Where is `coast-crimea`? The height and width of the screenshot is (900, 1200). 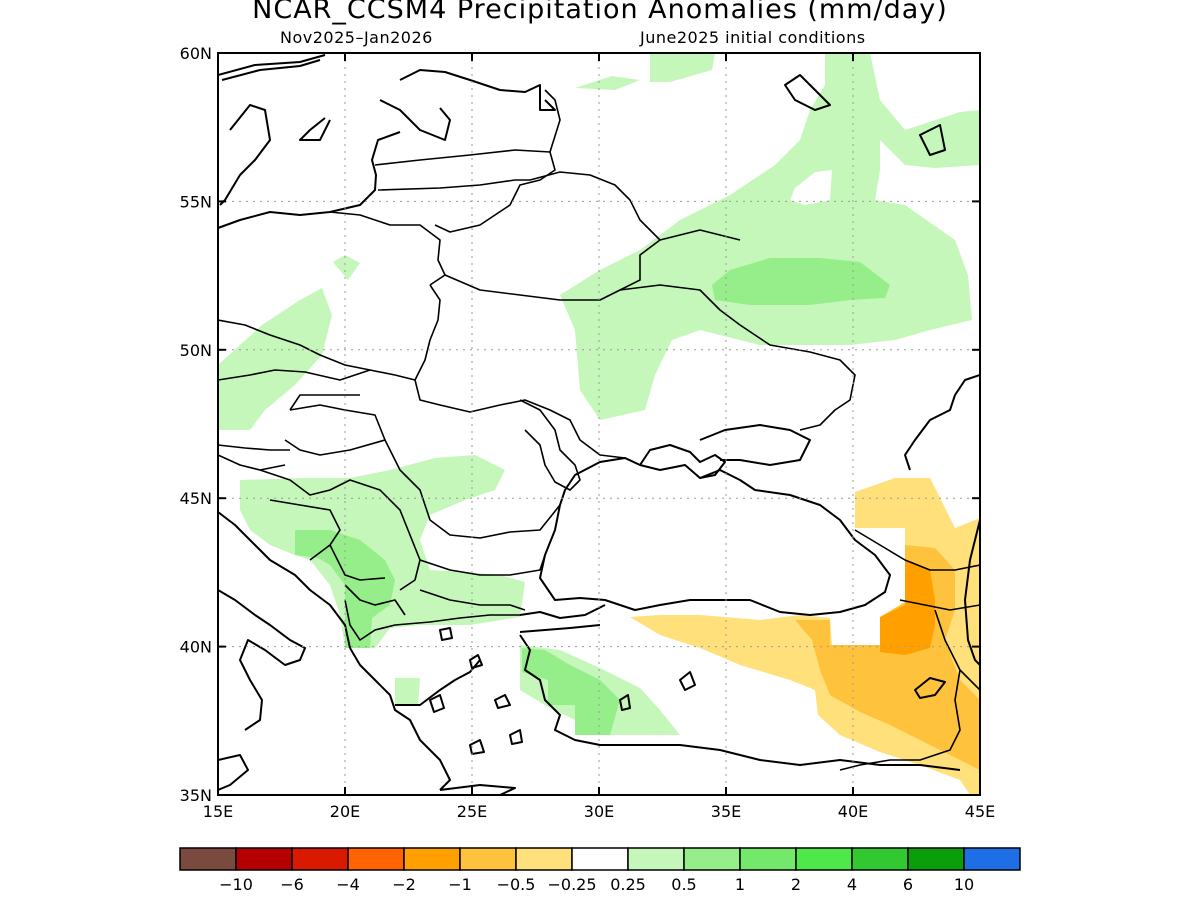
coast-crimea is located at coordinates (682, 461).